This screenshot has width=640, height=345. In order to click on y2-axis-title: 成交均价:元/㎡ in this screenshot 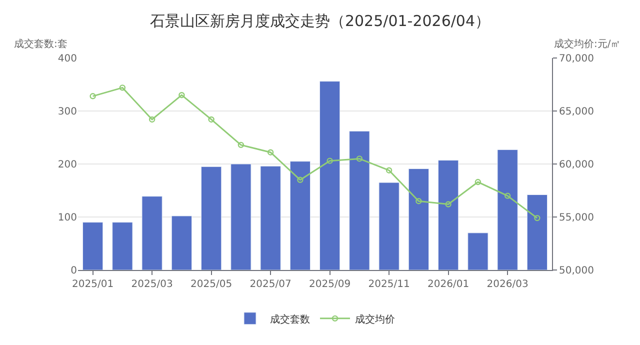, I will do `click(587, 44)`.